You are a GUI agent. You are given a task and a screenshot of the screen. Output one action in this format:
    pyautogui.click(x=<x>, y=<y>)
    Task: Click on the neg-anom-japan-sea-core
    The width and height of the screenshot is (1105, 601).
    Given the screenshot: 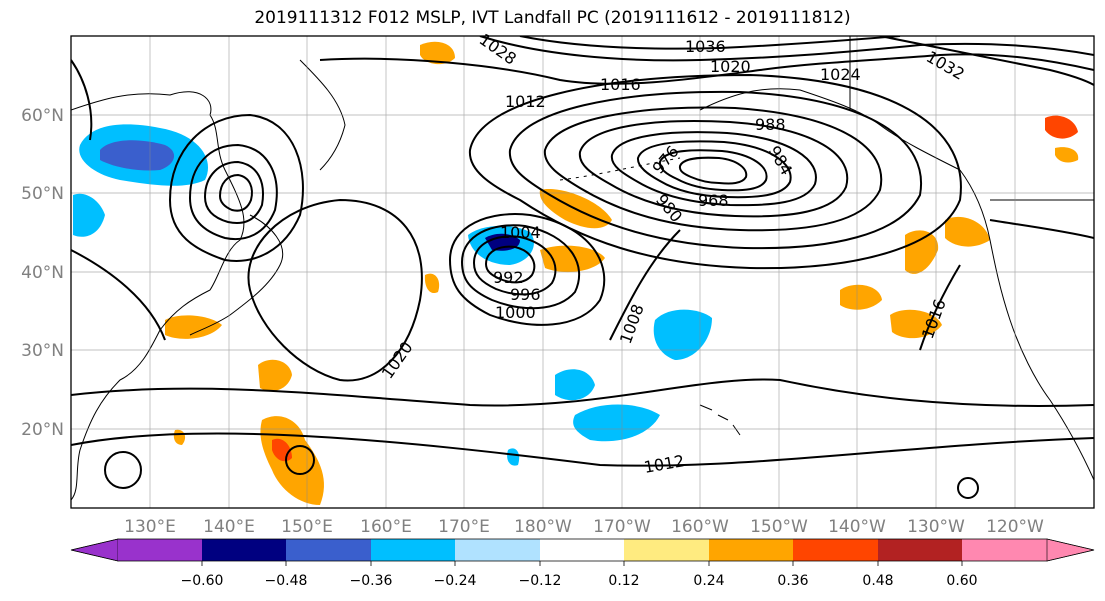 What is the action you would take?
    pyautogui.click(x=137, y=155)
    